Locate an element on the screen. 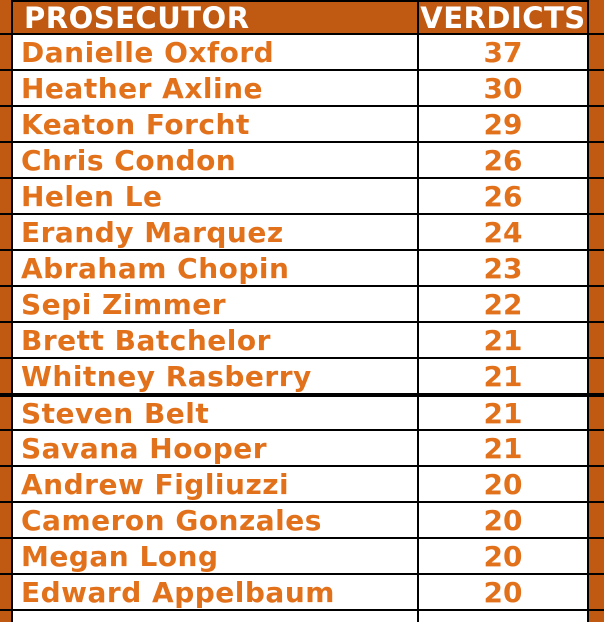 The image size is (604, 622). prosecutor-name-cell: Megan Long is located at coordinates (214, 556).